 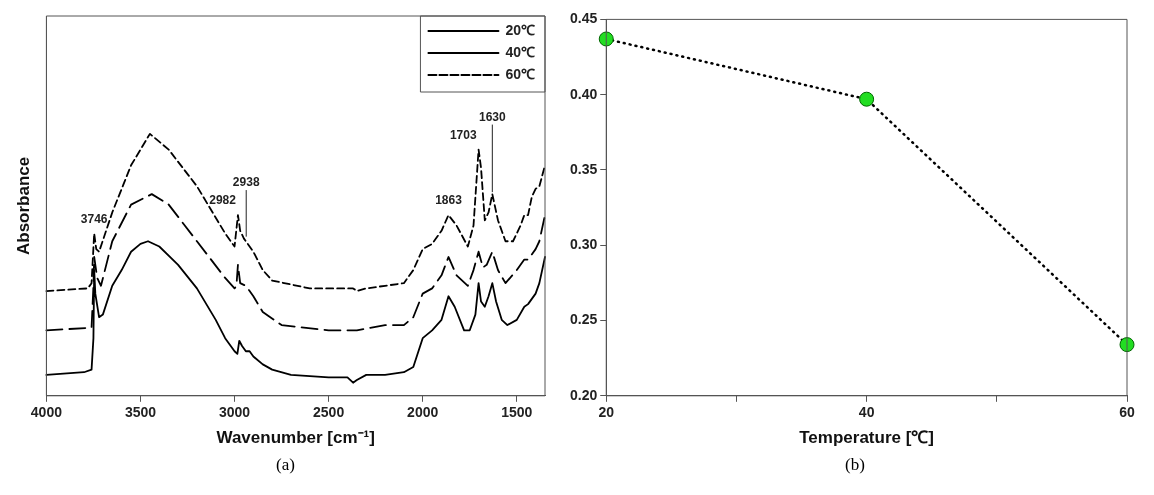 What do you see at coordinates (449, 200) in the screenshot?
I see `annotation: 1863` at bounding box center [449, 200].